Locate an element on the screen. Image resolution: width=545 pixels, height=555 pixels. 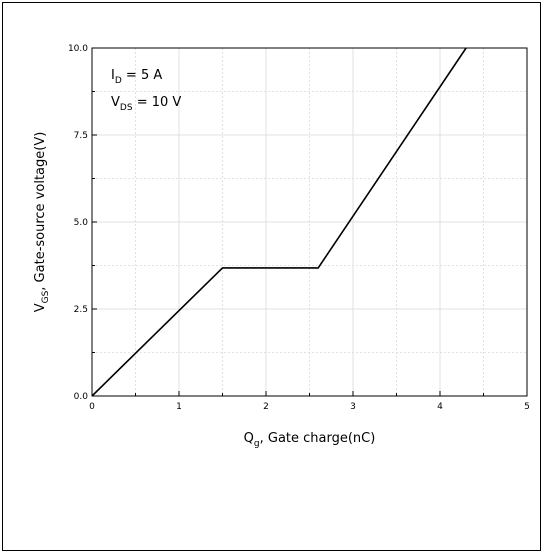
x-tick-label: 0 is located at coordinates (92, 407).